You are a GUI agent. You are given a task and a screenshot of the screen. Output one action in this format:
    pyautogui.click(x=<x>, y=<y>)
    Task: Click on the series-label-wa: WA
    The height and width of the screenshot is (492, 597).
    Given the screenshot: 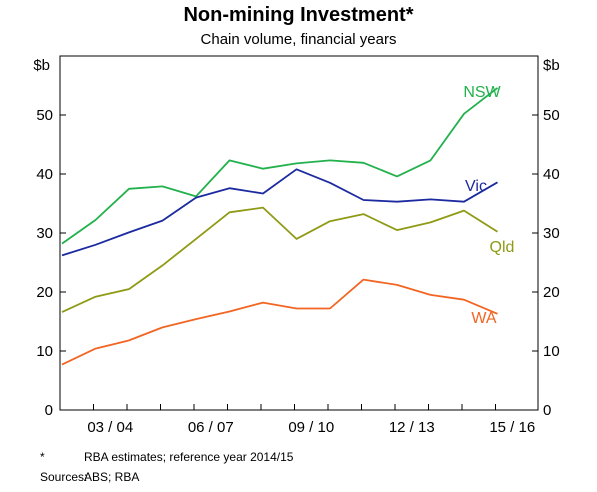 What is the action you would take?
    pyautogui.click(x=484, y=318)
    